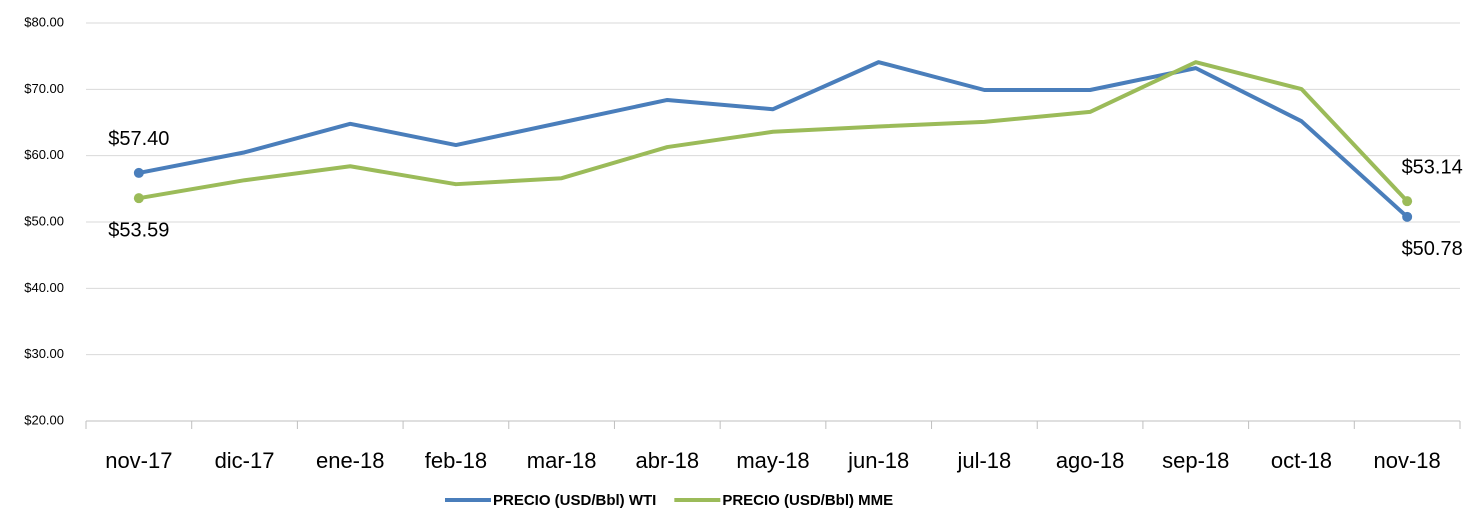 The image size is (1478, 521). I want to click on y-tick-label: $20.00, so click(44, 419).